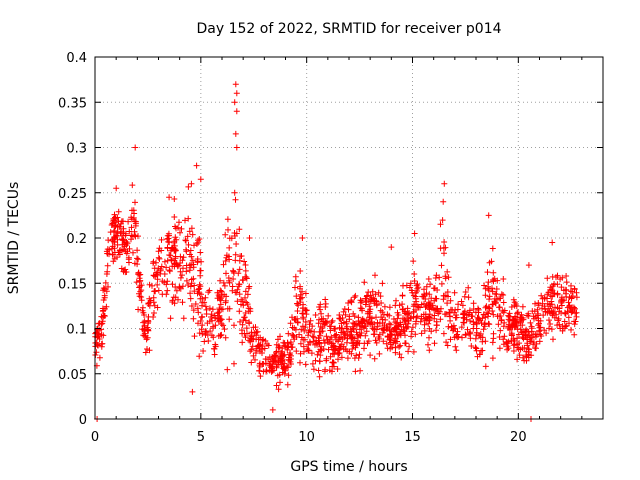 The image size is (640, 480). Describe the element at coordinates (518, 437) in the screenshot. I see `x-tick-label: 20` at that location.